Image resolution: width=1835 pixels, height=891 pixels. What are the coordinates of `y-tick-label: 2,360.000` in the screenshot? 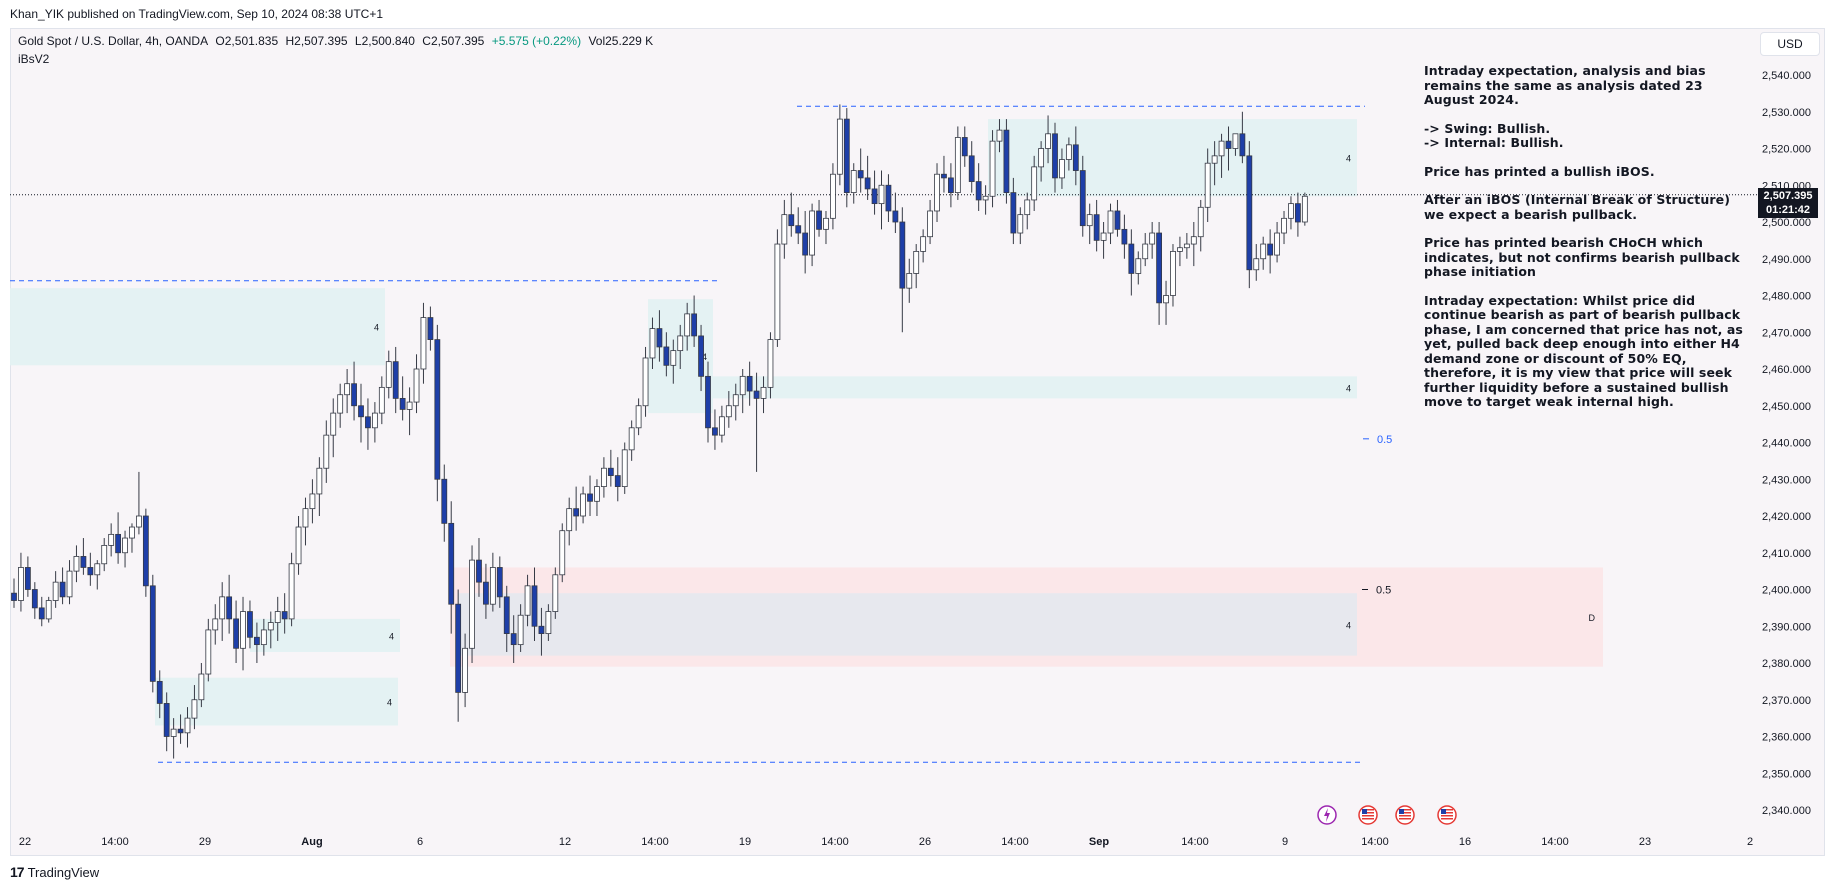 It's located at (1786, 738).